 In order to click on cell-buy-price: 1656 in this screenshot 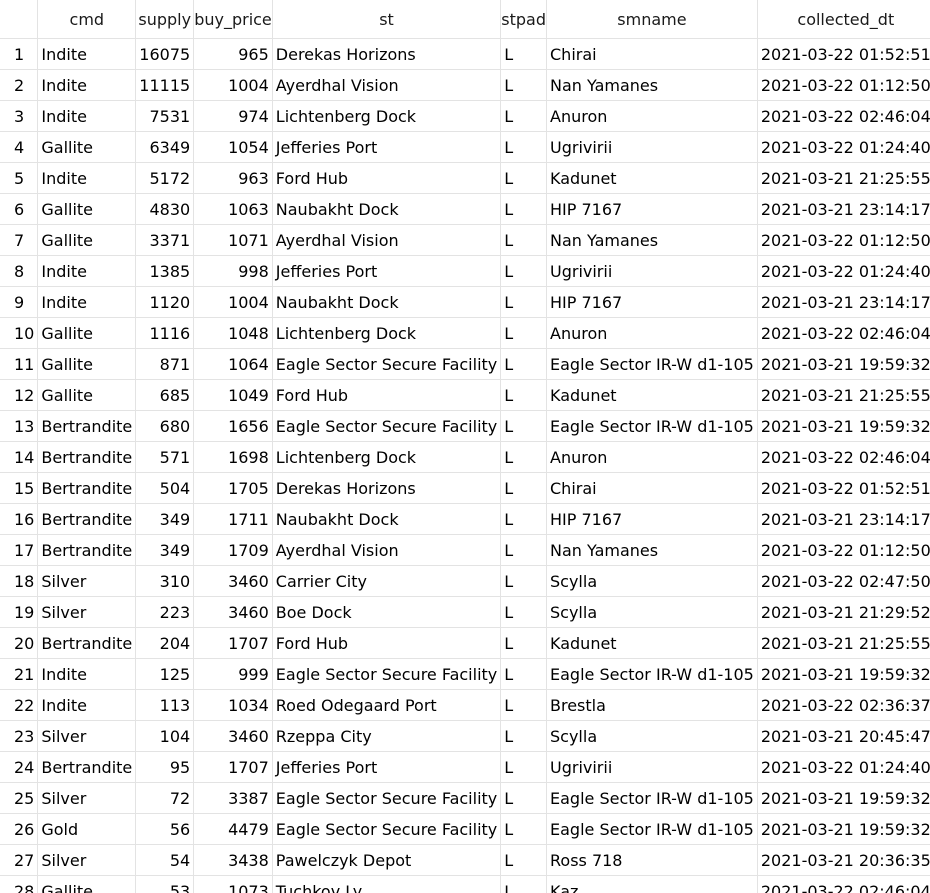, I will do `click(233, 426)`.